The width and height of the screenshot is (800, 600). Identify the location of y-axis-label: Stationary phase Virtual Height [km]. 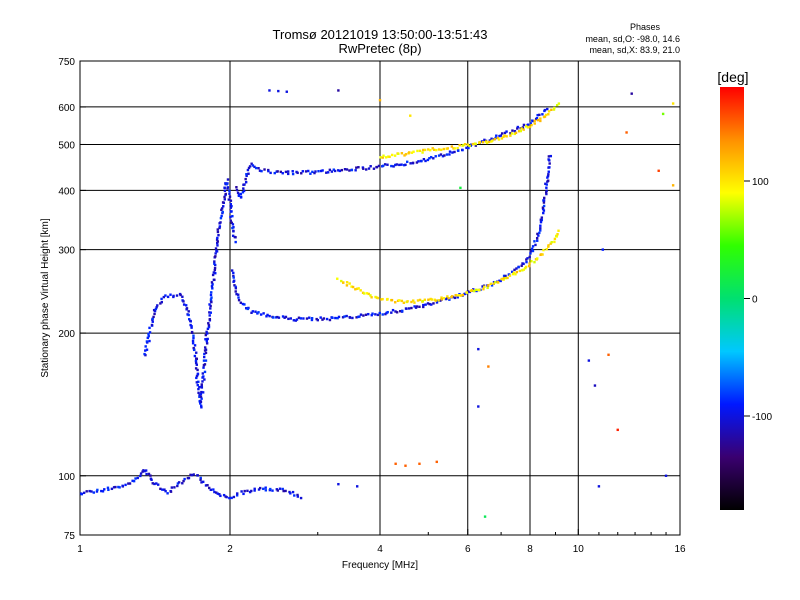
(45, 298).